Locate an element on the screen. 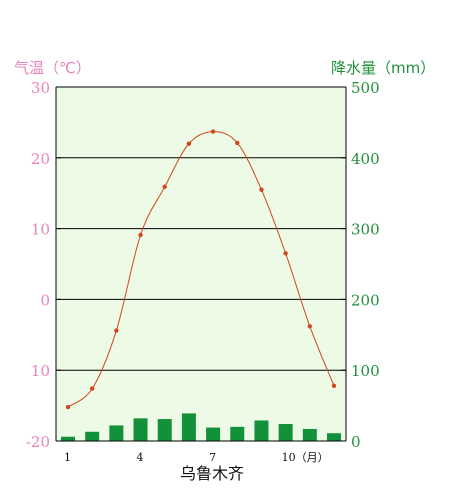 This screenshot has height=500, width=454. right-tick-label: 300 is located at coordinates (365, 230).